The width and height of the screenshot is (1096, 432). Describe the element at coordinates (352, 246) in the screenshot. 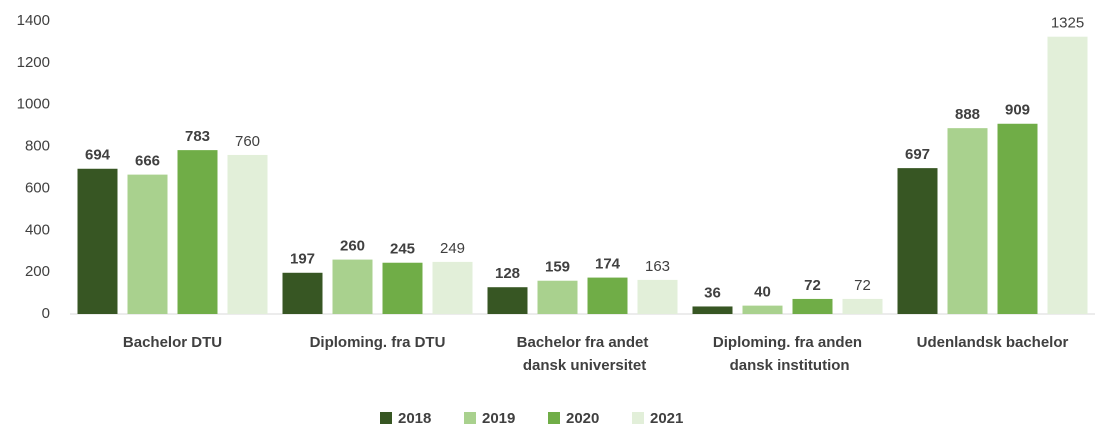

I see `data-label: 260` at that location.